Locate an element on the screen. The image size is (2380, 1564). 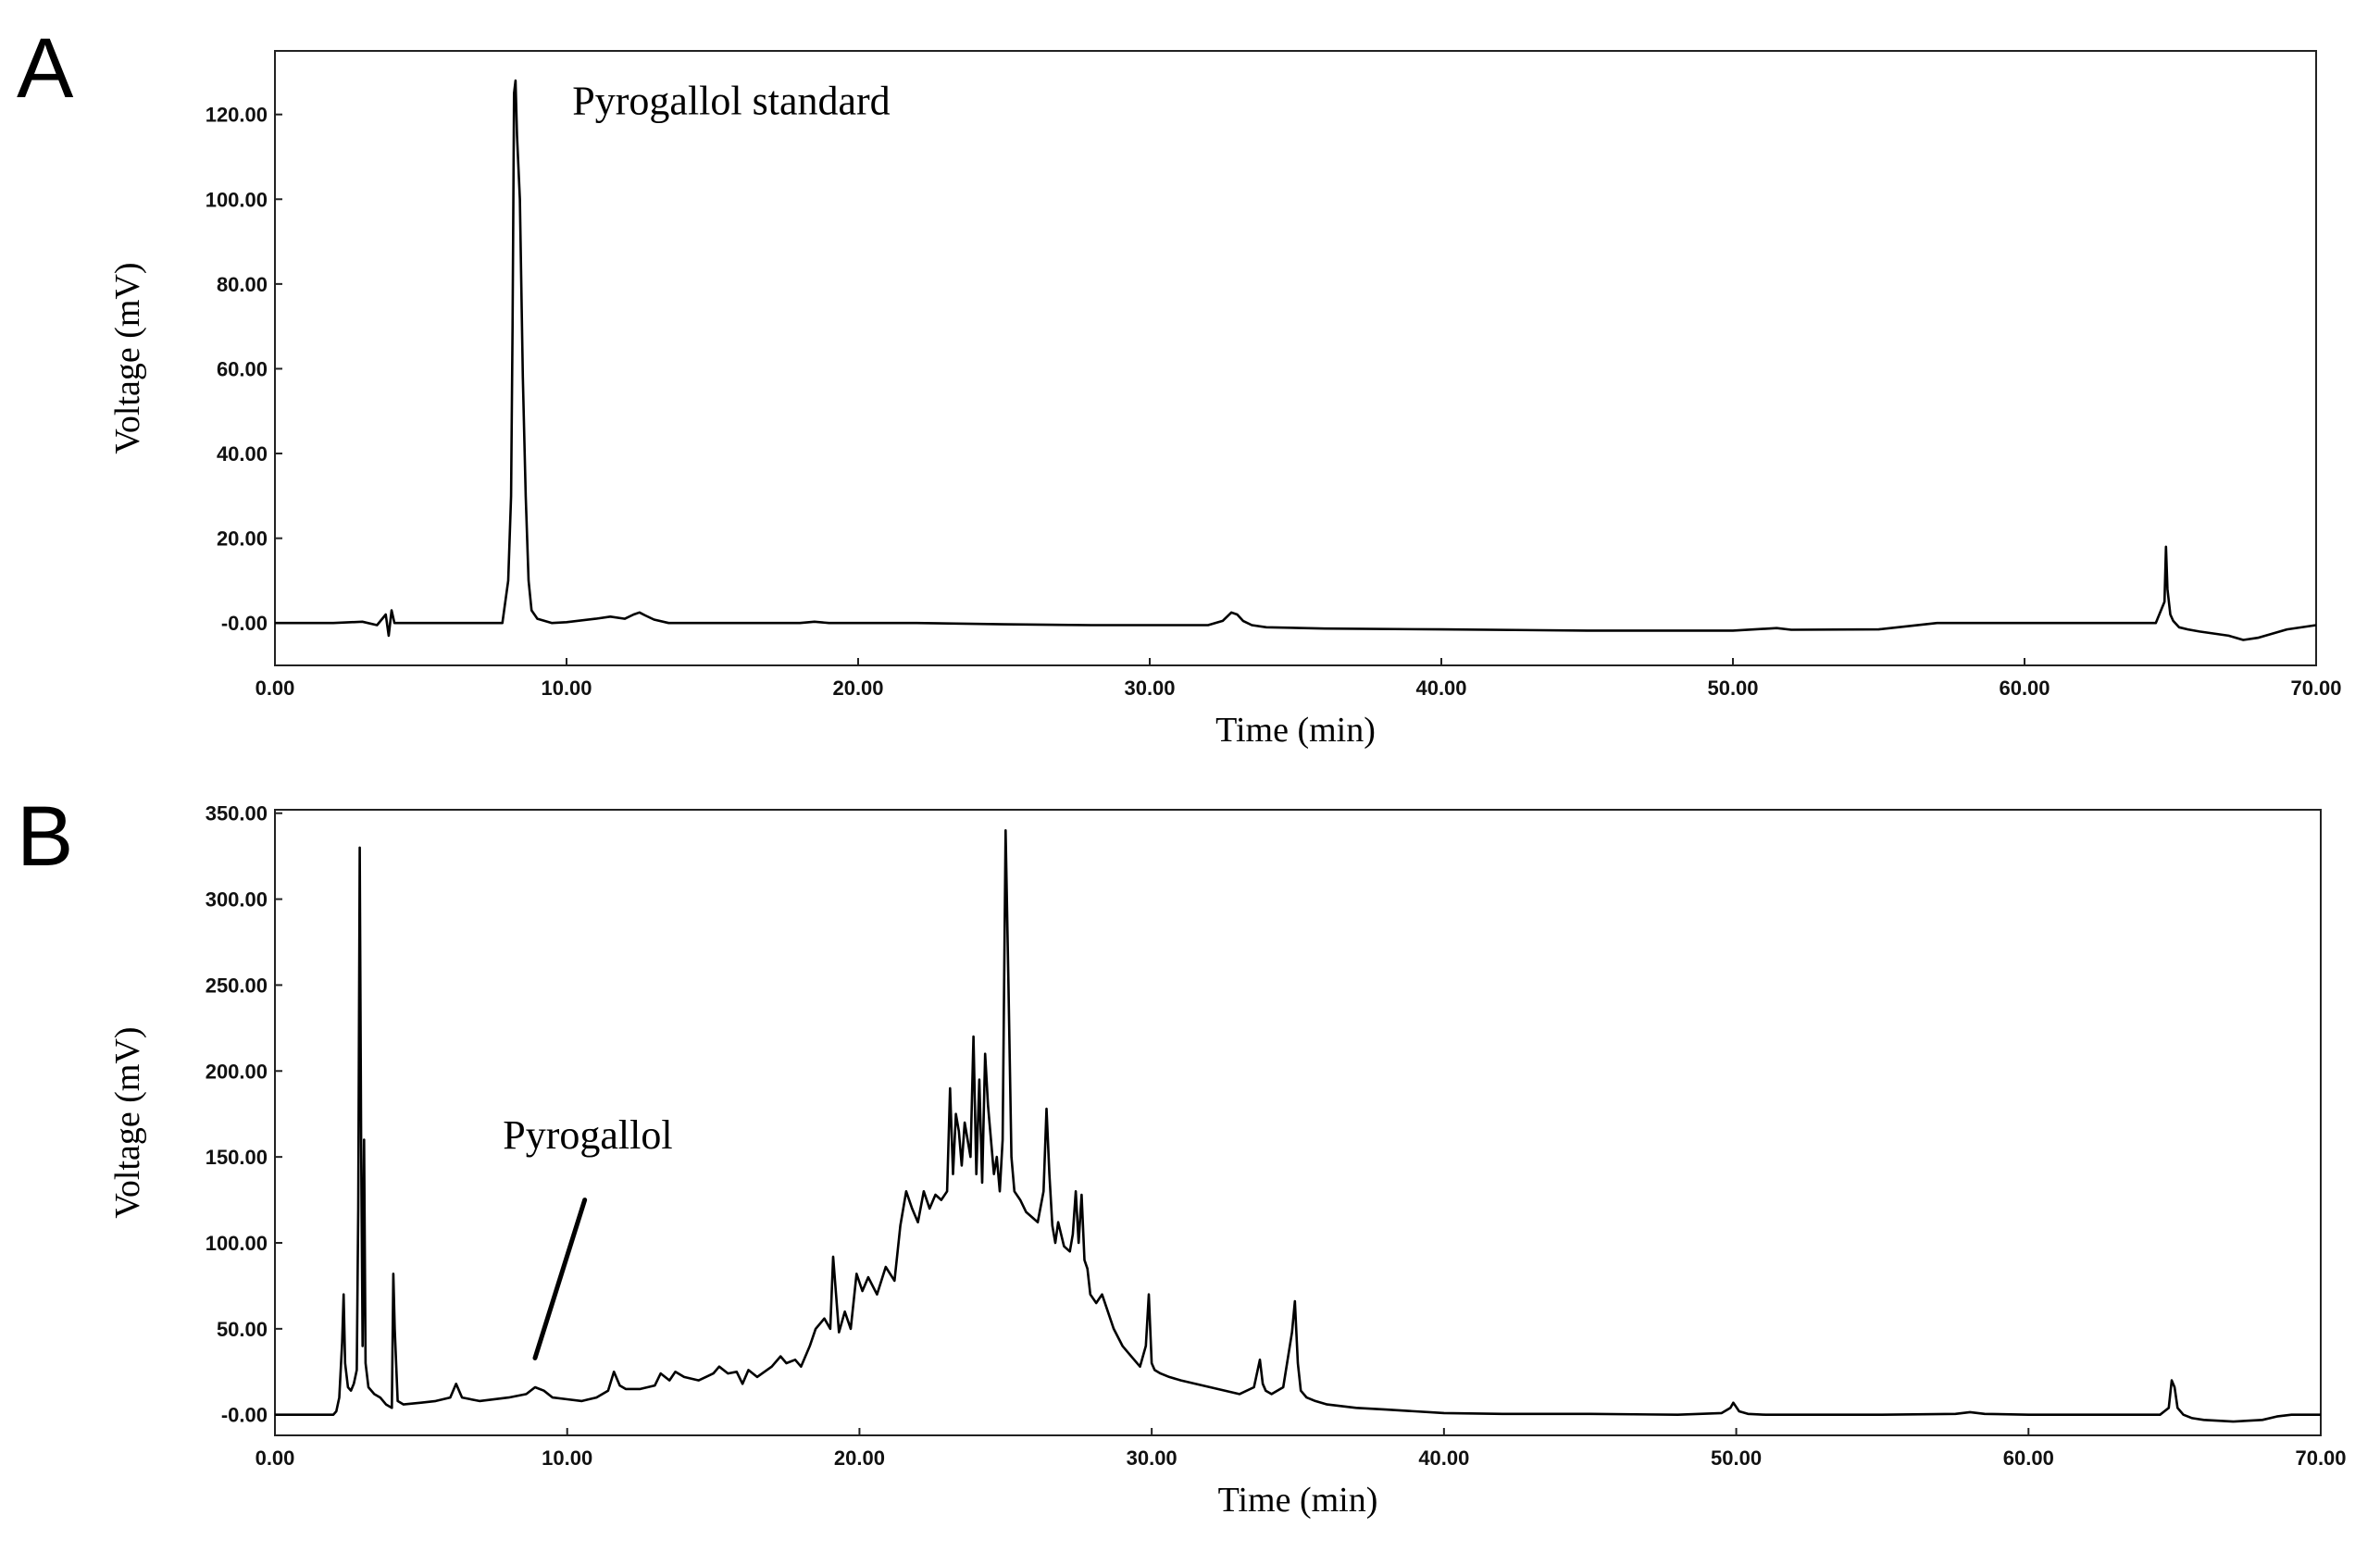
panel-letter-a: A is located at coordinates (45, 68).